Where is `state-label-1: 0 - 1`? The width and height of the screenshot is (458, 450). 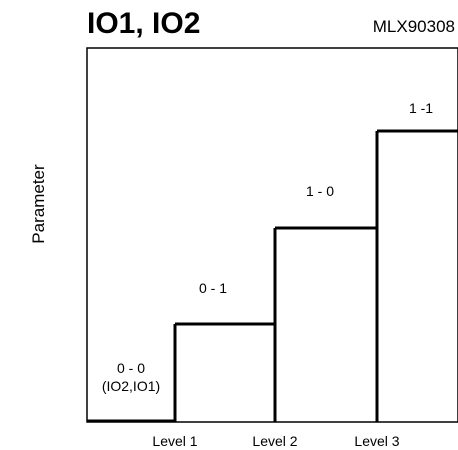
state-label-1: 0 - 1 is located at coordinates (213, 288).